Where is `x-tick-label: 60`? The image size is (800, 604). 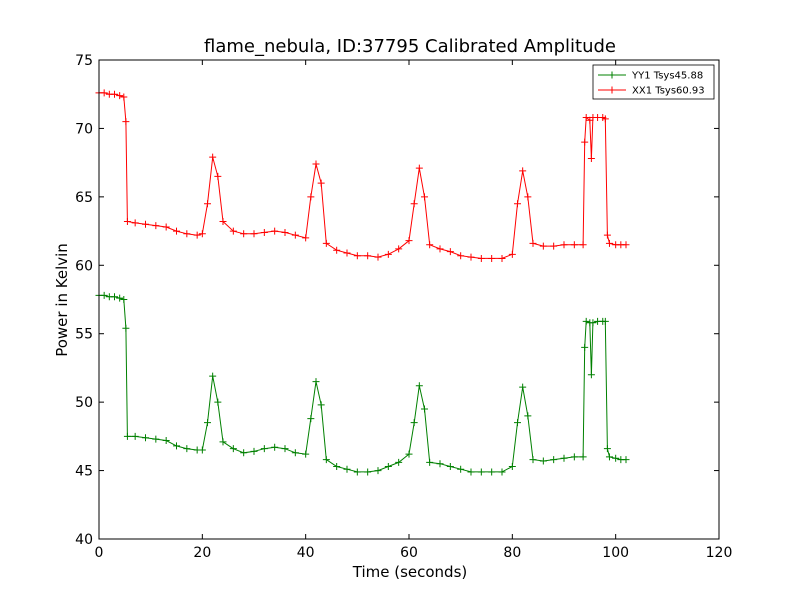 x-tick-label: 60 is located at coordinates (409, 553).